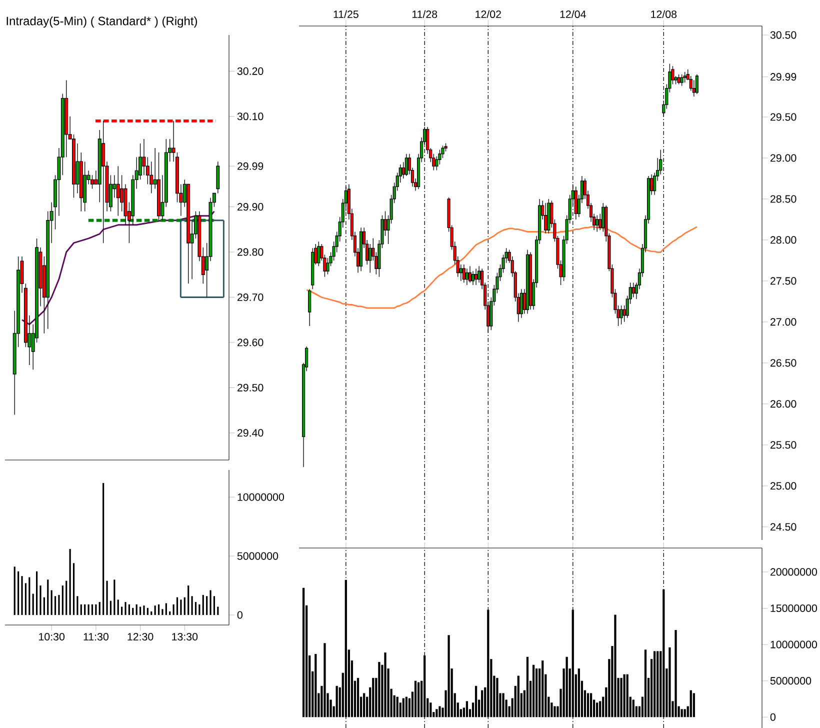 Image resolution: width=820 pixels, height=728 pixels. I want to click on y-tick-label: 26.00, so click(783, 404).